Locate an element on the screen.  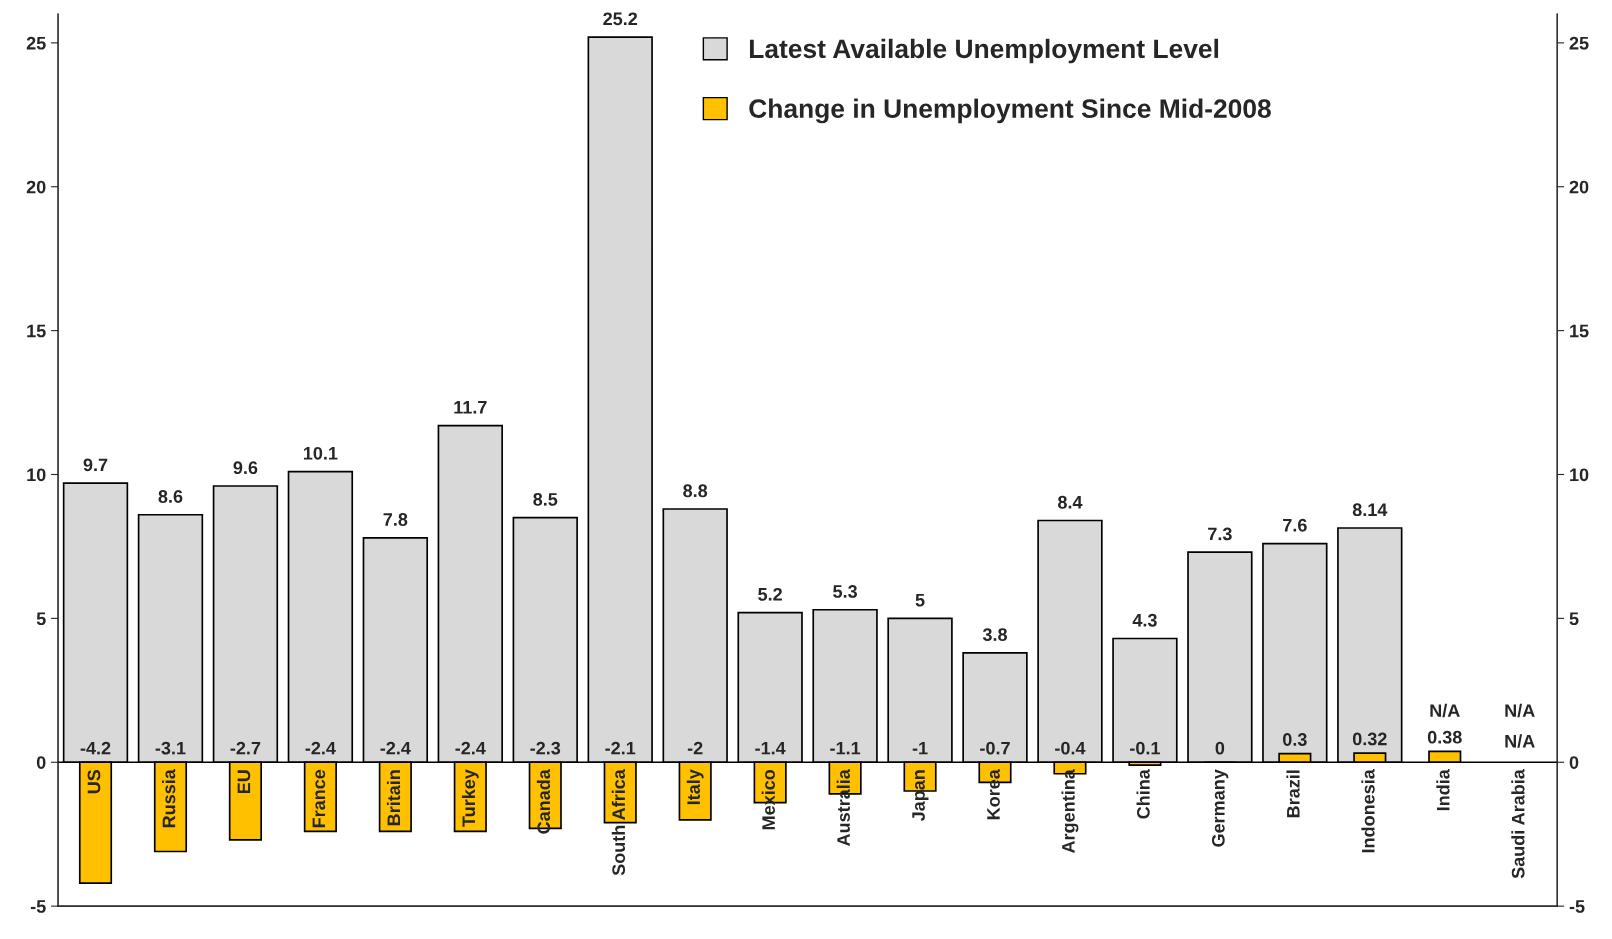
data-label: 0.3 is located at coordinates (1295, 739).